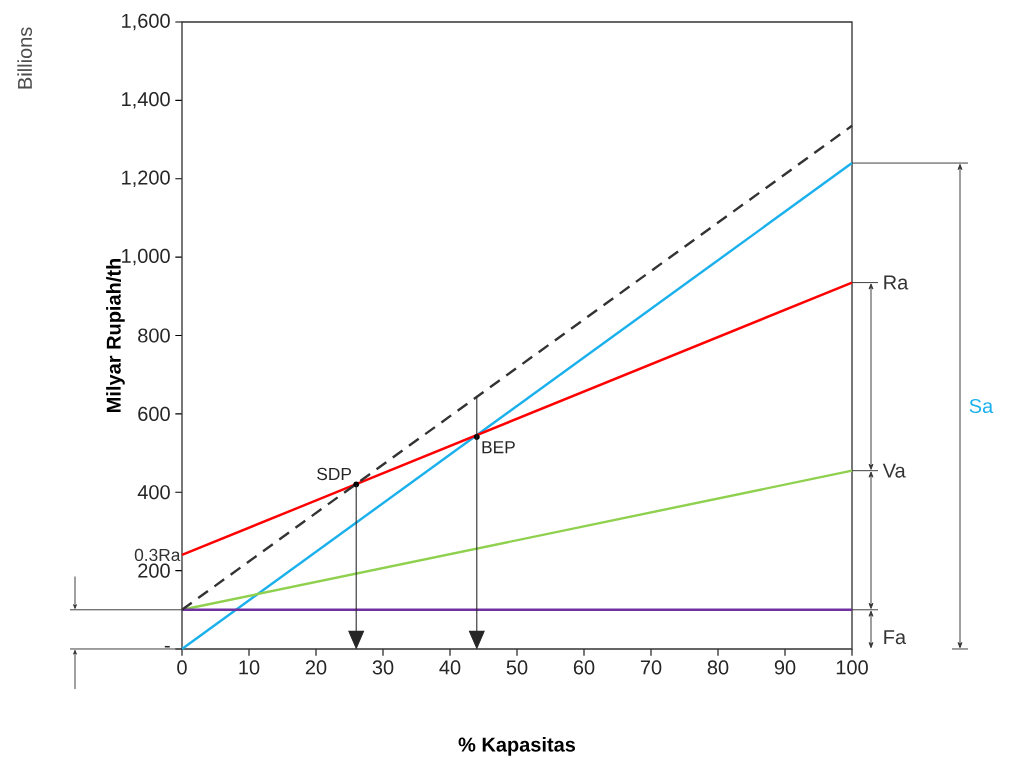  What do you see at coordinates (785, 667) in the screenshot?
I see `x-tick-label: 90` at bounding box center [785, 667].